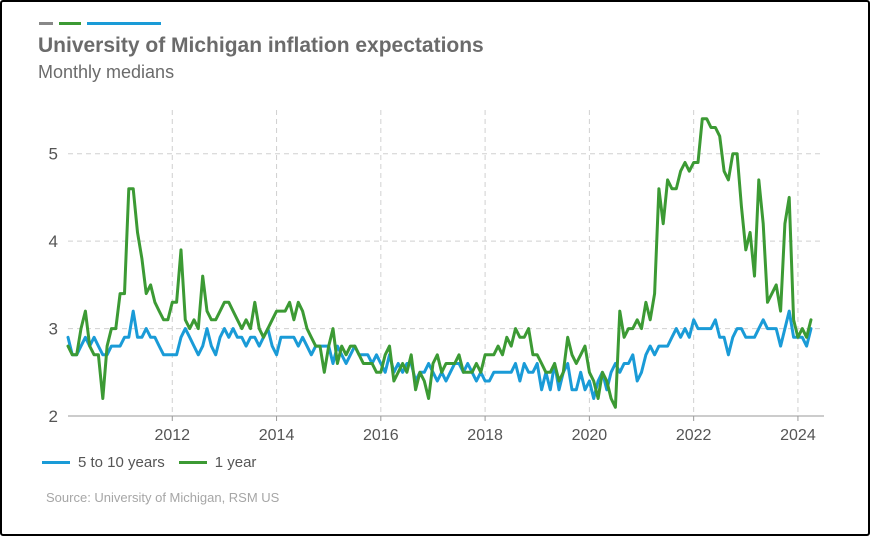 The width and height of the screenshot is (870, 536). I want to click on y-tick-label: 4, so click(53, 241).